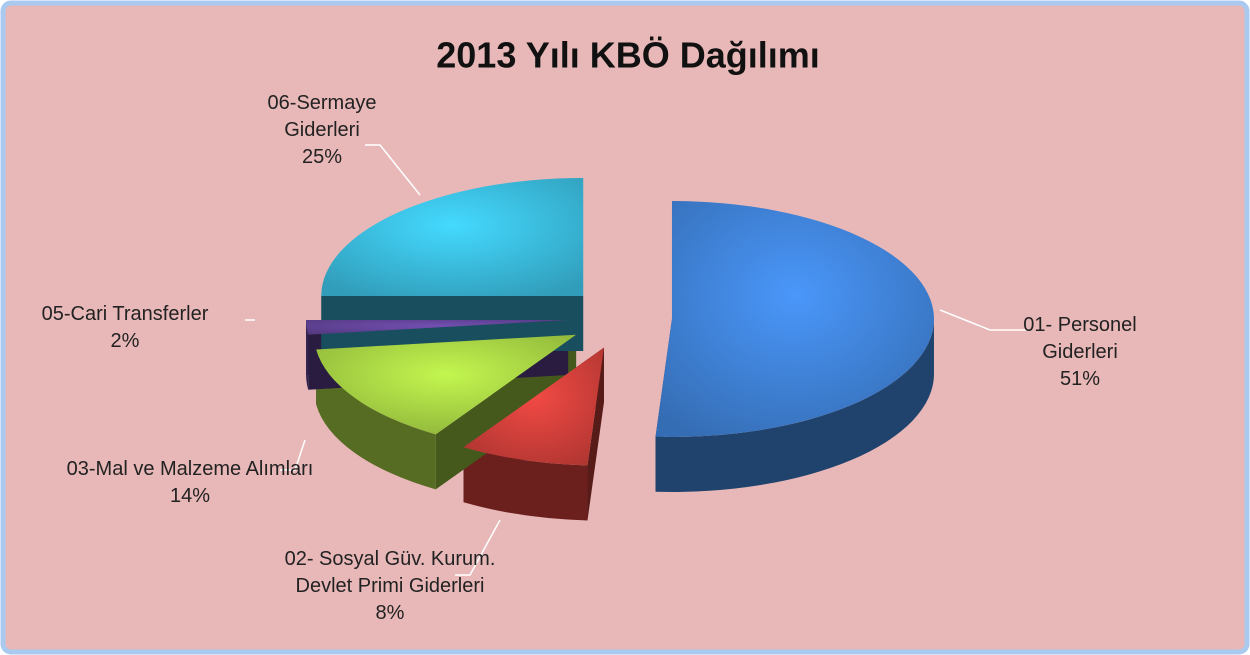 The height and width of the screenshot is (655, 1250). Describe the element at coordinates (1080, 379) in the screenshot. I see `value-label: 51%` at that location.